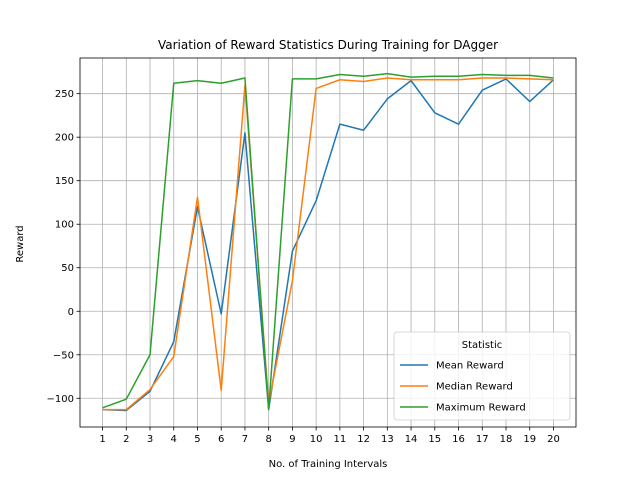  Describe the element at coordinates (268, 439) in the screenshot. I see `x-tick-label: 8` at that location.